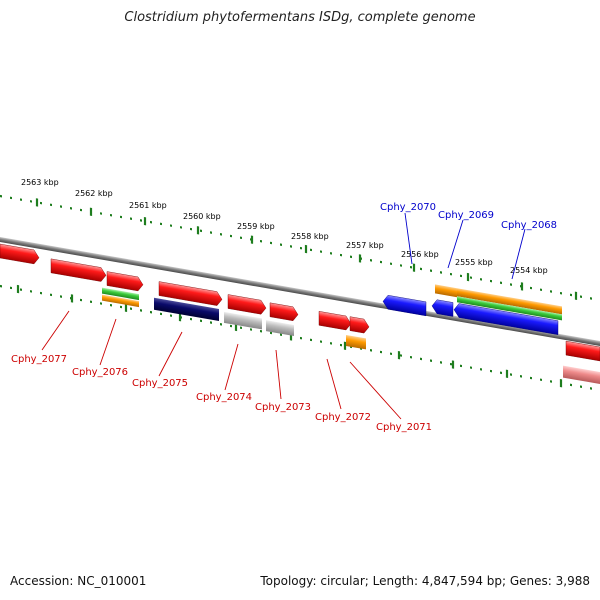 Image resolution: width=600 pixels, height=600 pixels. I want to click on gene-arrow-cphy-2075, so click(190, 293).